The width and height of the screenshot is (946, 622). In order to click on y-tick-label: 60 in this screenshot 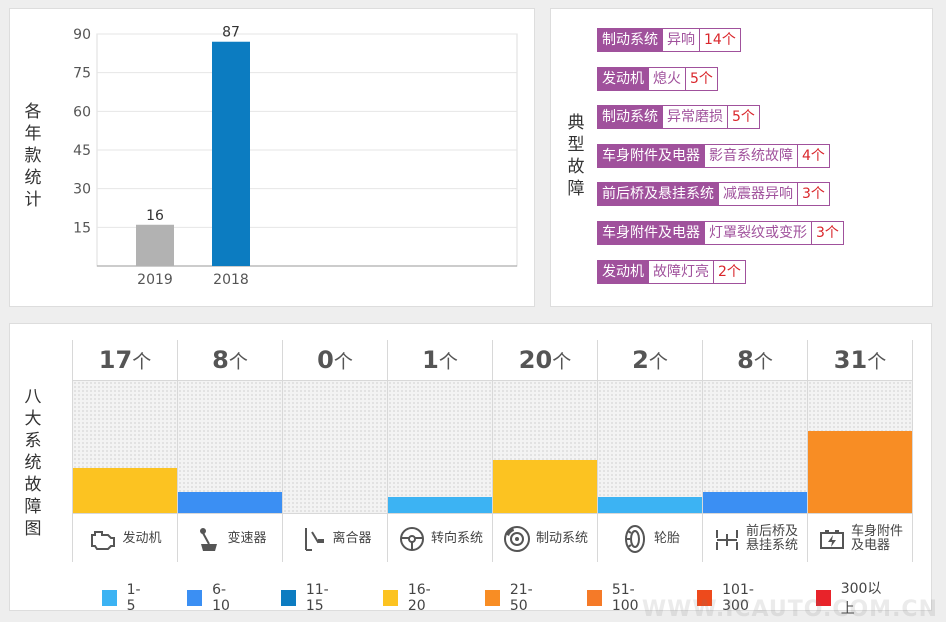, I will do `click(82, 112)`.